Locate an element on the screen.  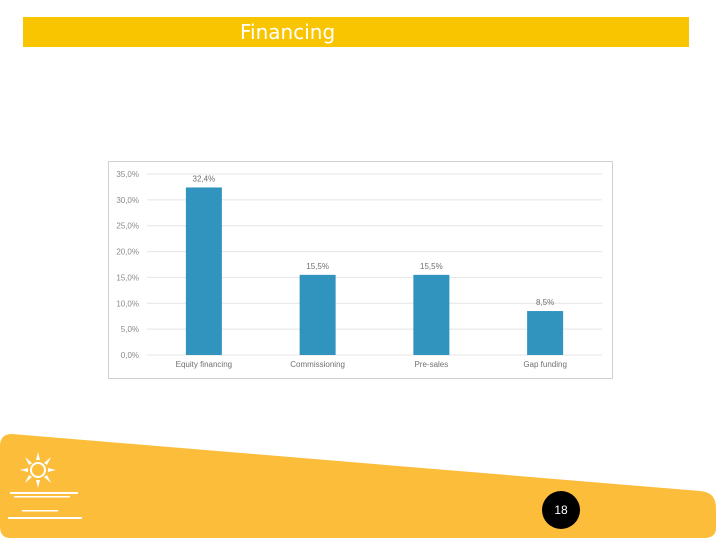
data-label: 32,4% is located at coordinates (204, 178).